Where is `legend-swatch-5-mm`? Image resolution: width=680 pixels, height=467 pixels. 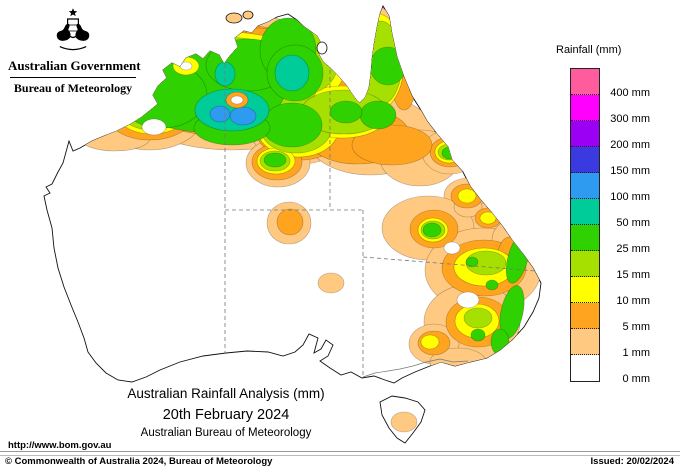
legend-swatch-5-mm is located at coordinates (585, 316).